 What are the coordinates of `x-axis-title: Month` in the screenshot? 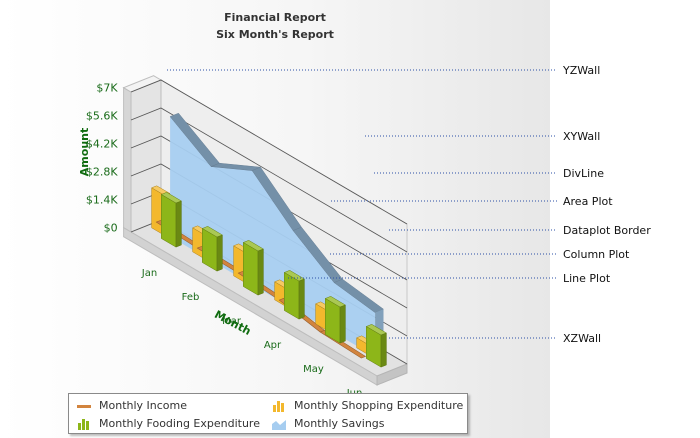 It's located at (232, 323).